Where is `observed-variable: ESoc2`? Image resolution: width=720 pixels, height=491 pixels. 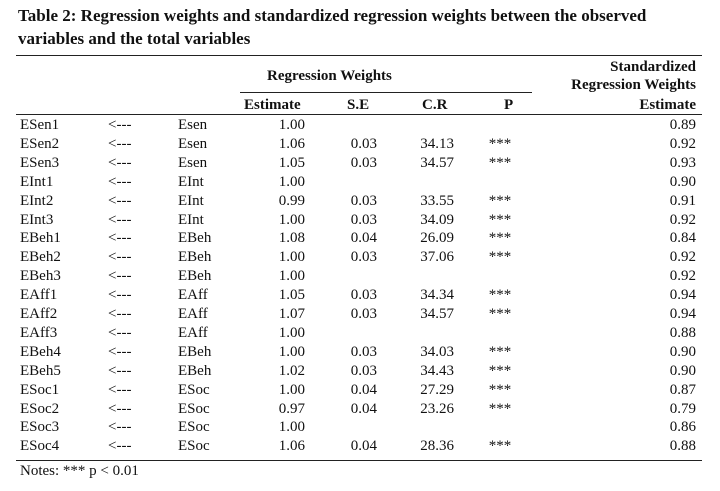
observed-variable: ESoc2 is located at coordinates (40, 408).